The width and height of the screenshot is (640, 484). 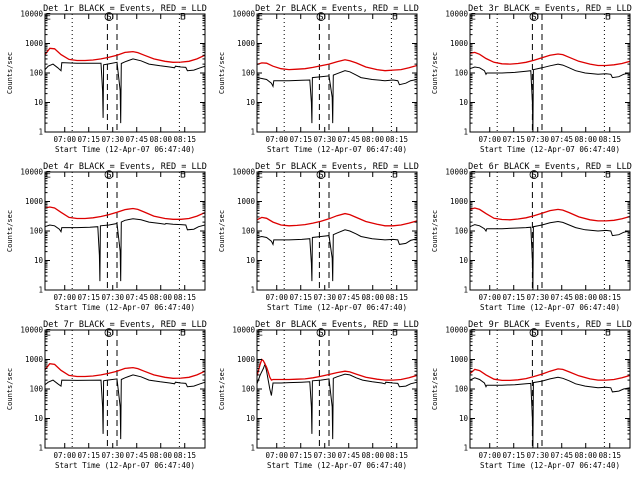 What do you see at coordinates (324, 455) in the screenshot?
I see `panel-8-xtick-label-3: 07:30` at bounding box center [324, 455].